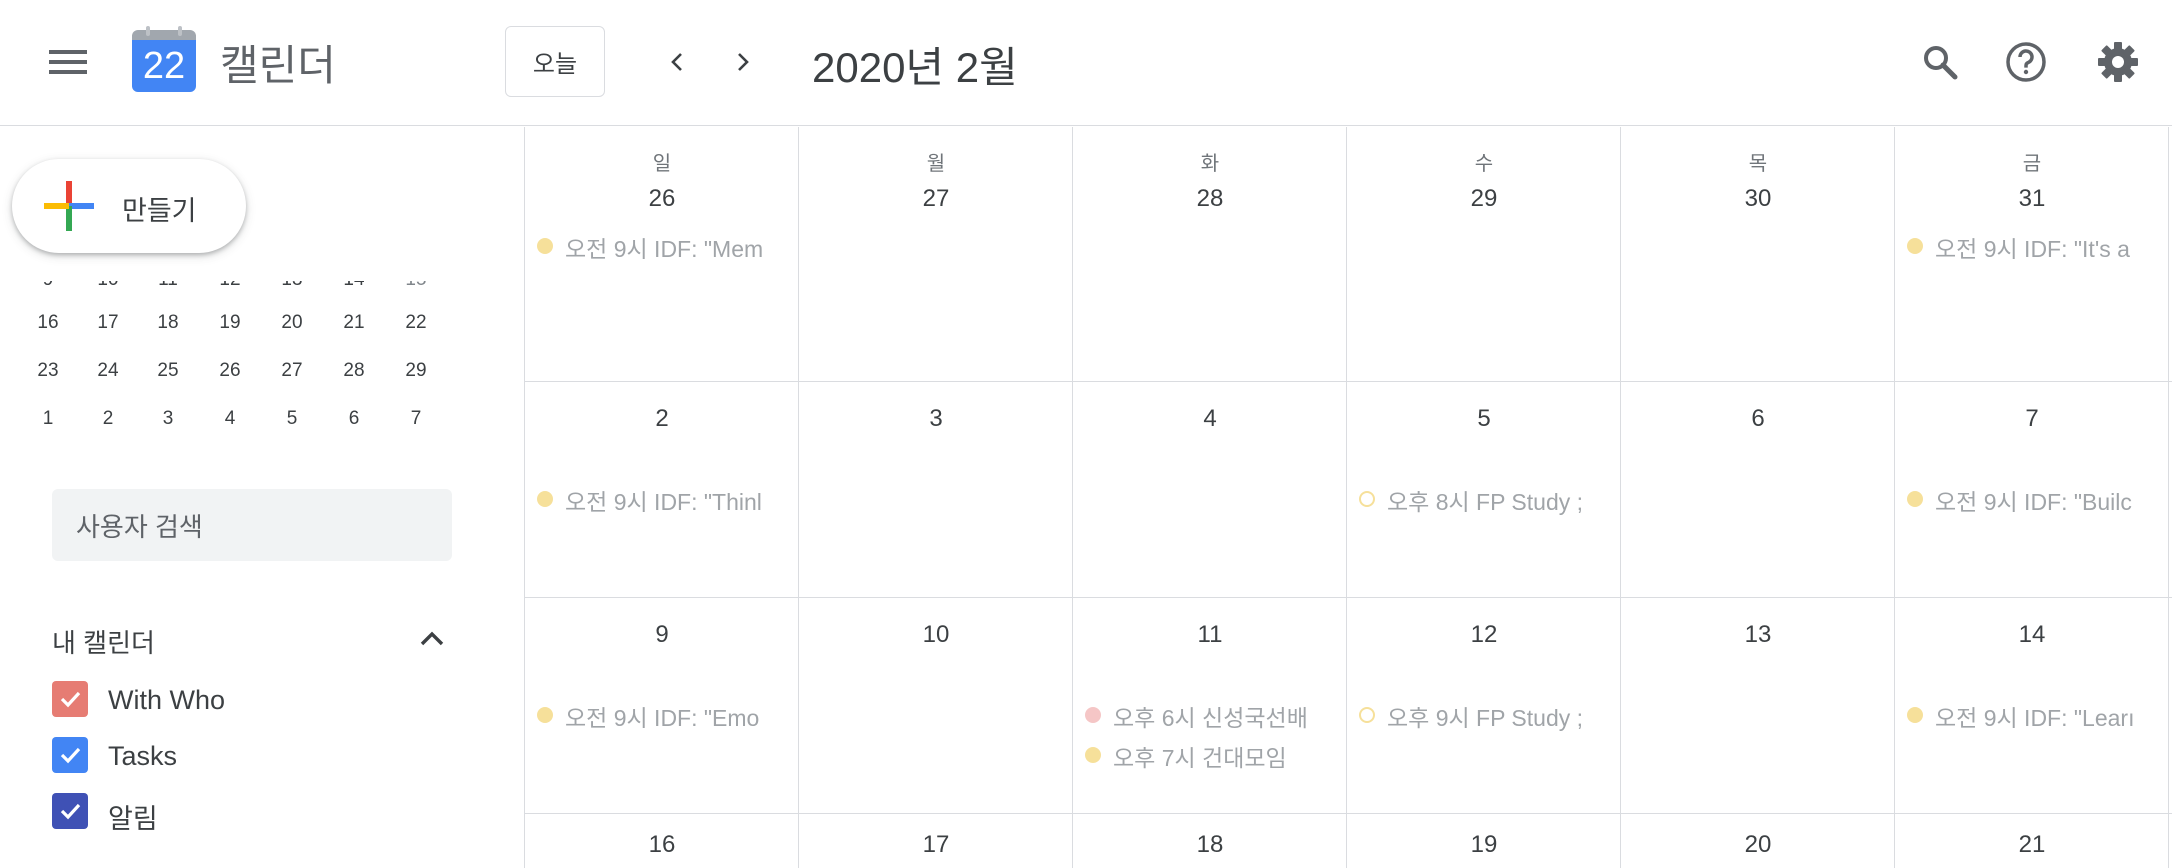 The height and width of the screenshot is (868, 2172). I want to click on day-cell: 일 26 오전 9시 IDF: "Mem, so click(662, 254).